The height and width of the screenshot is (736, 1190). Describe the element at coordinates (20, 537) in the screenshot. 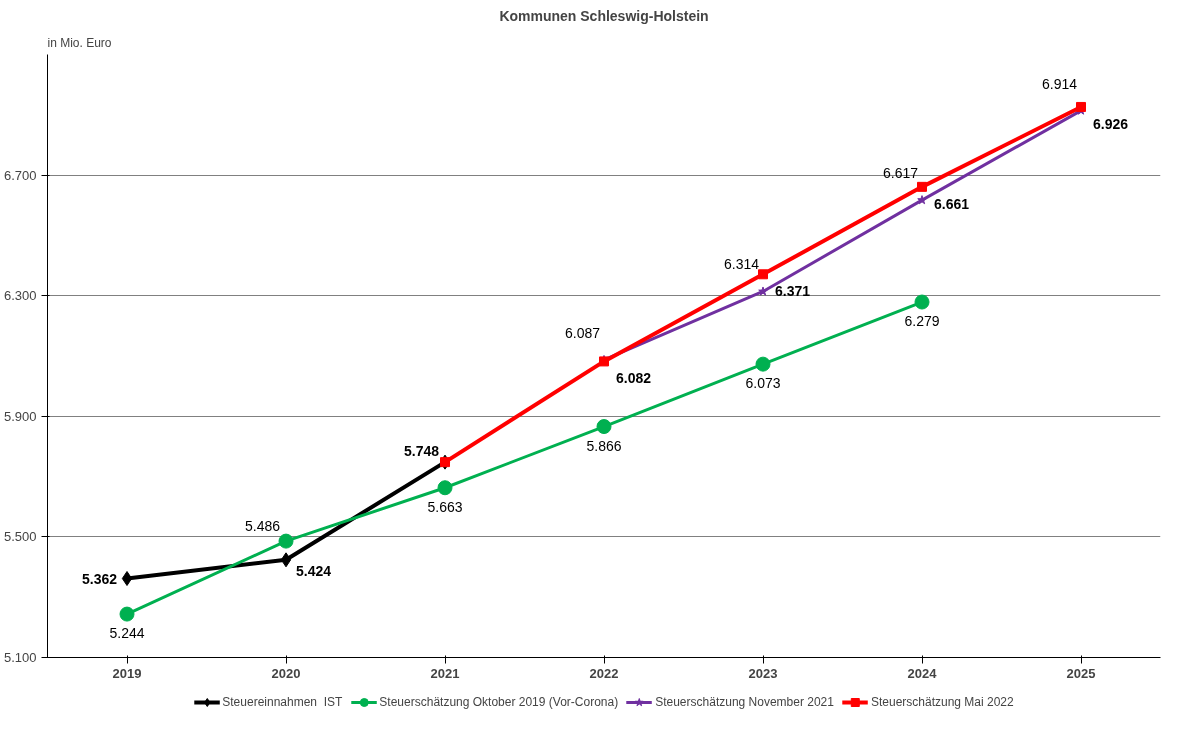

I see `y-tick-label: 5.500` at that location.